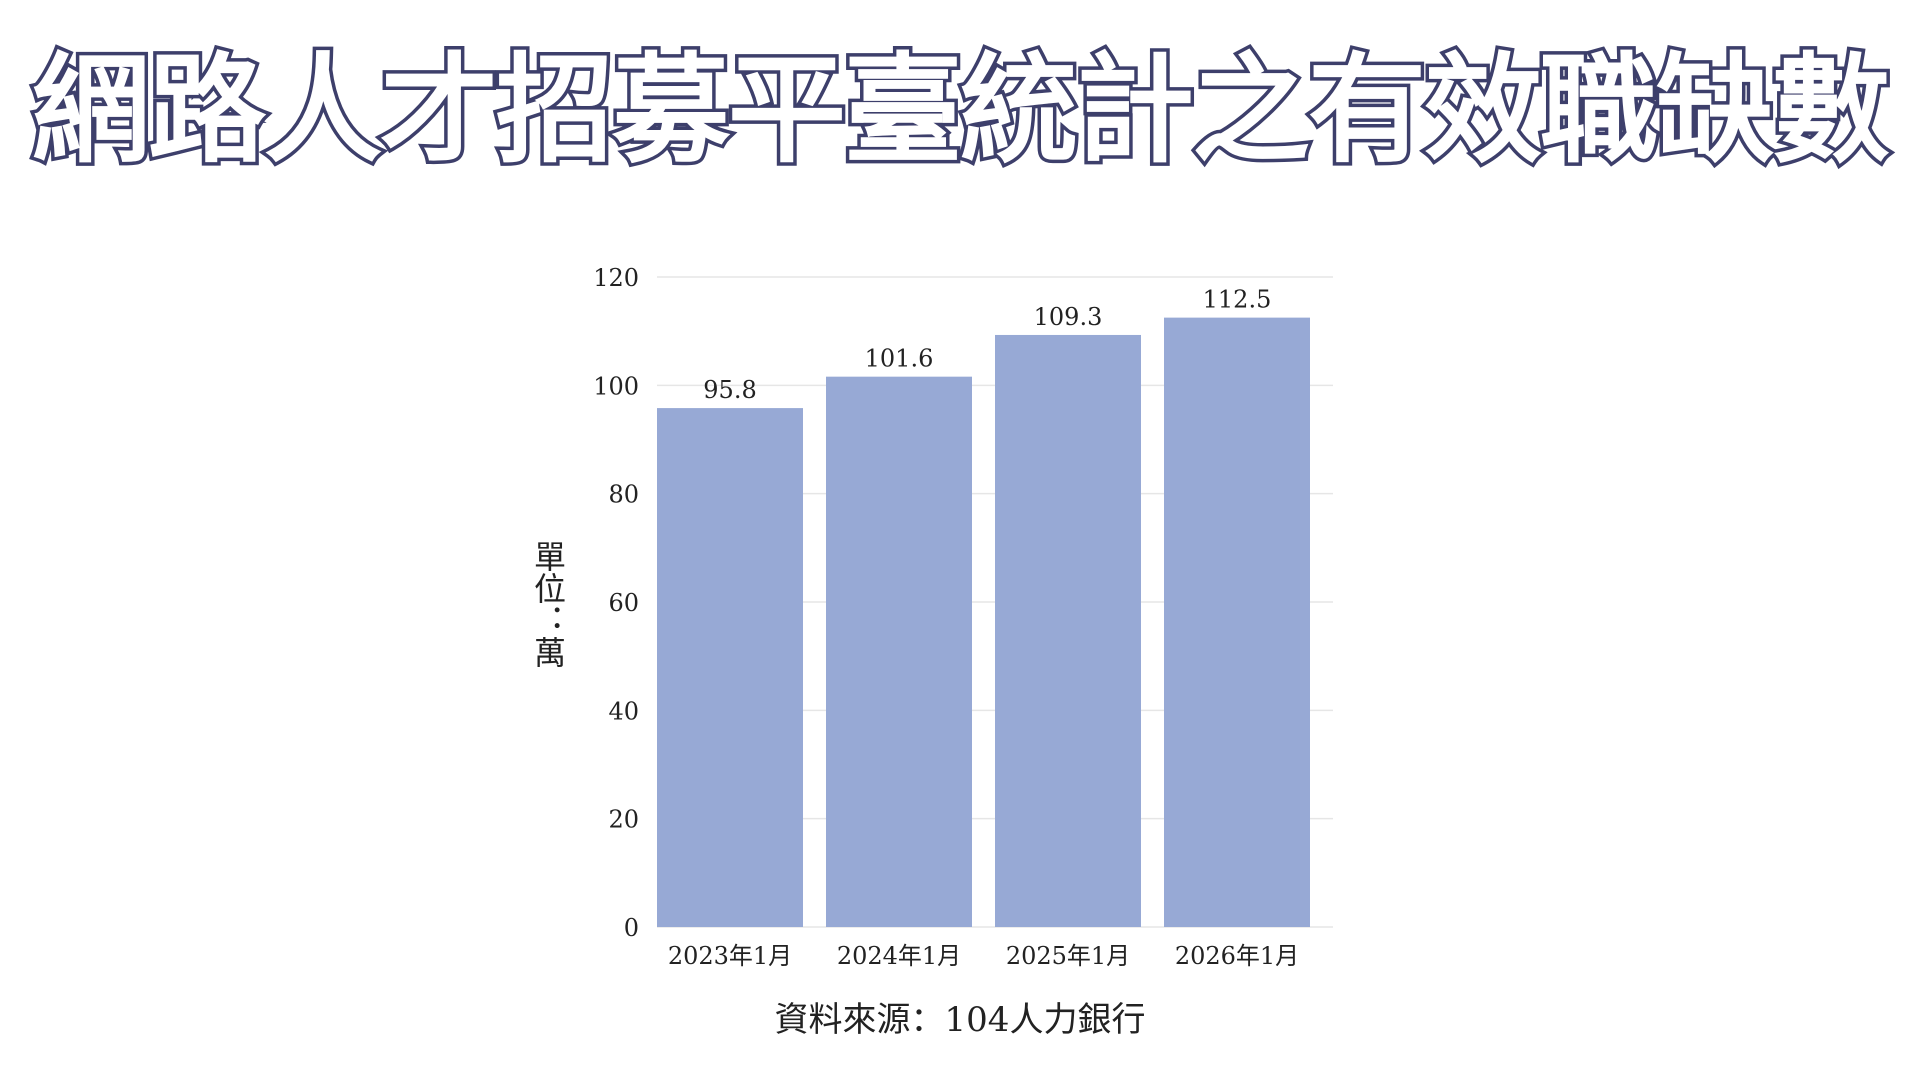 The width and height of the screenshot is (1920, 1080). What do you see at coordinates (548, 604) in the screenshot?
I see `y-axis-label: 單位：萬` at bounding box center [548, 604].